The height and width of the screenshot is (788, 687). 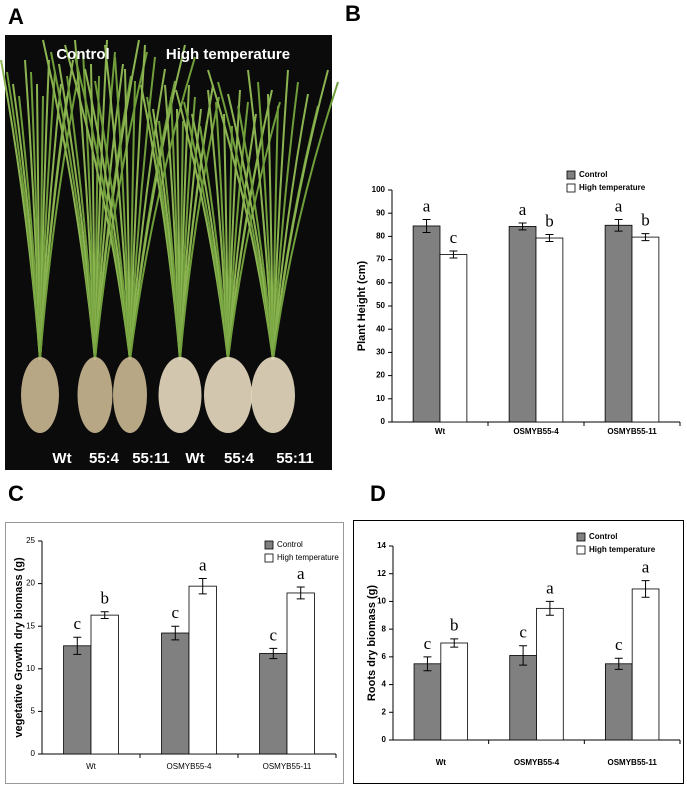 What do you see at coordinates (381, 545) in the screenshot?
I see `y-tick-label: 14` at bounding box center [381, 545].